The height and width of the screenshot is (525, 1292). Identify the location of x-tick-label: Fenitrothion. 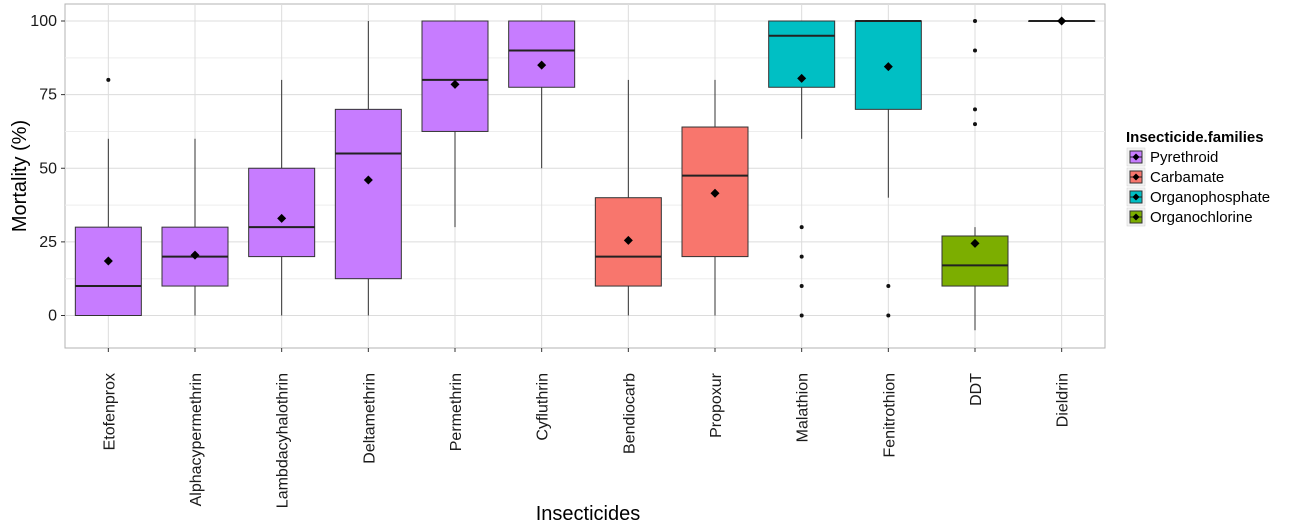
(889, 415).